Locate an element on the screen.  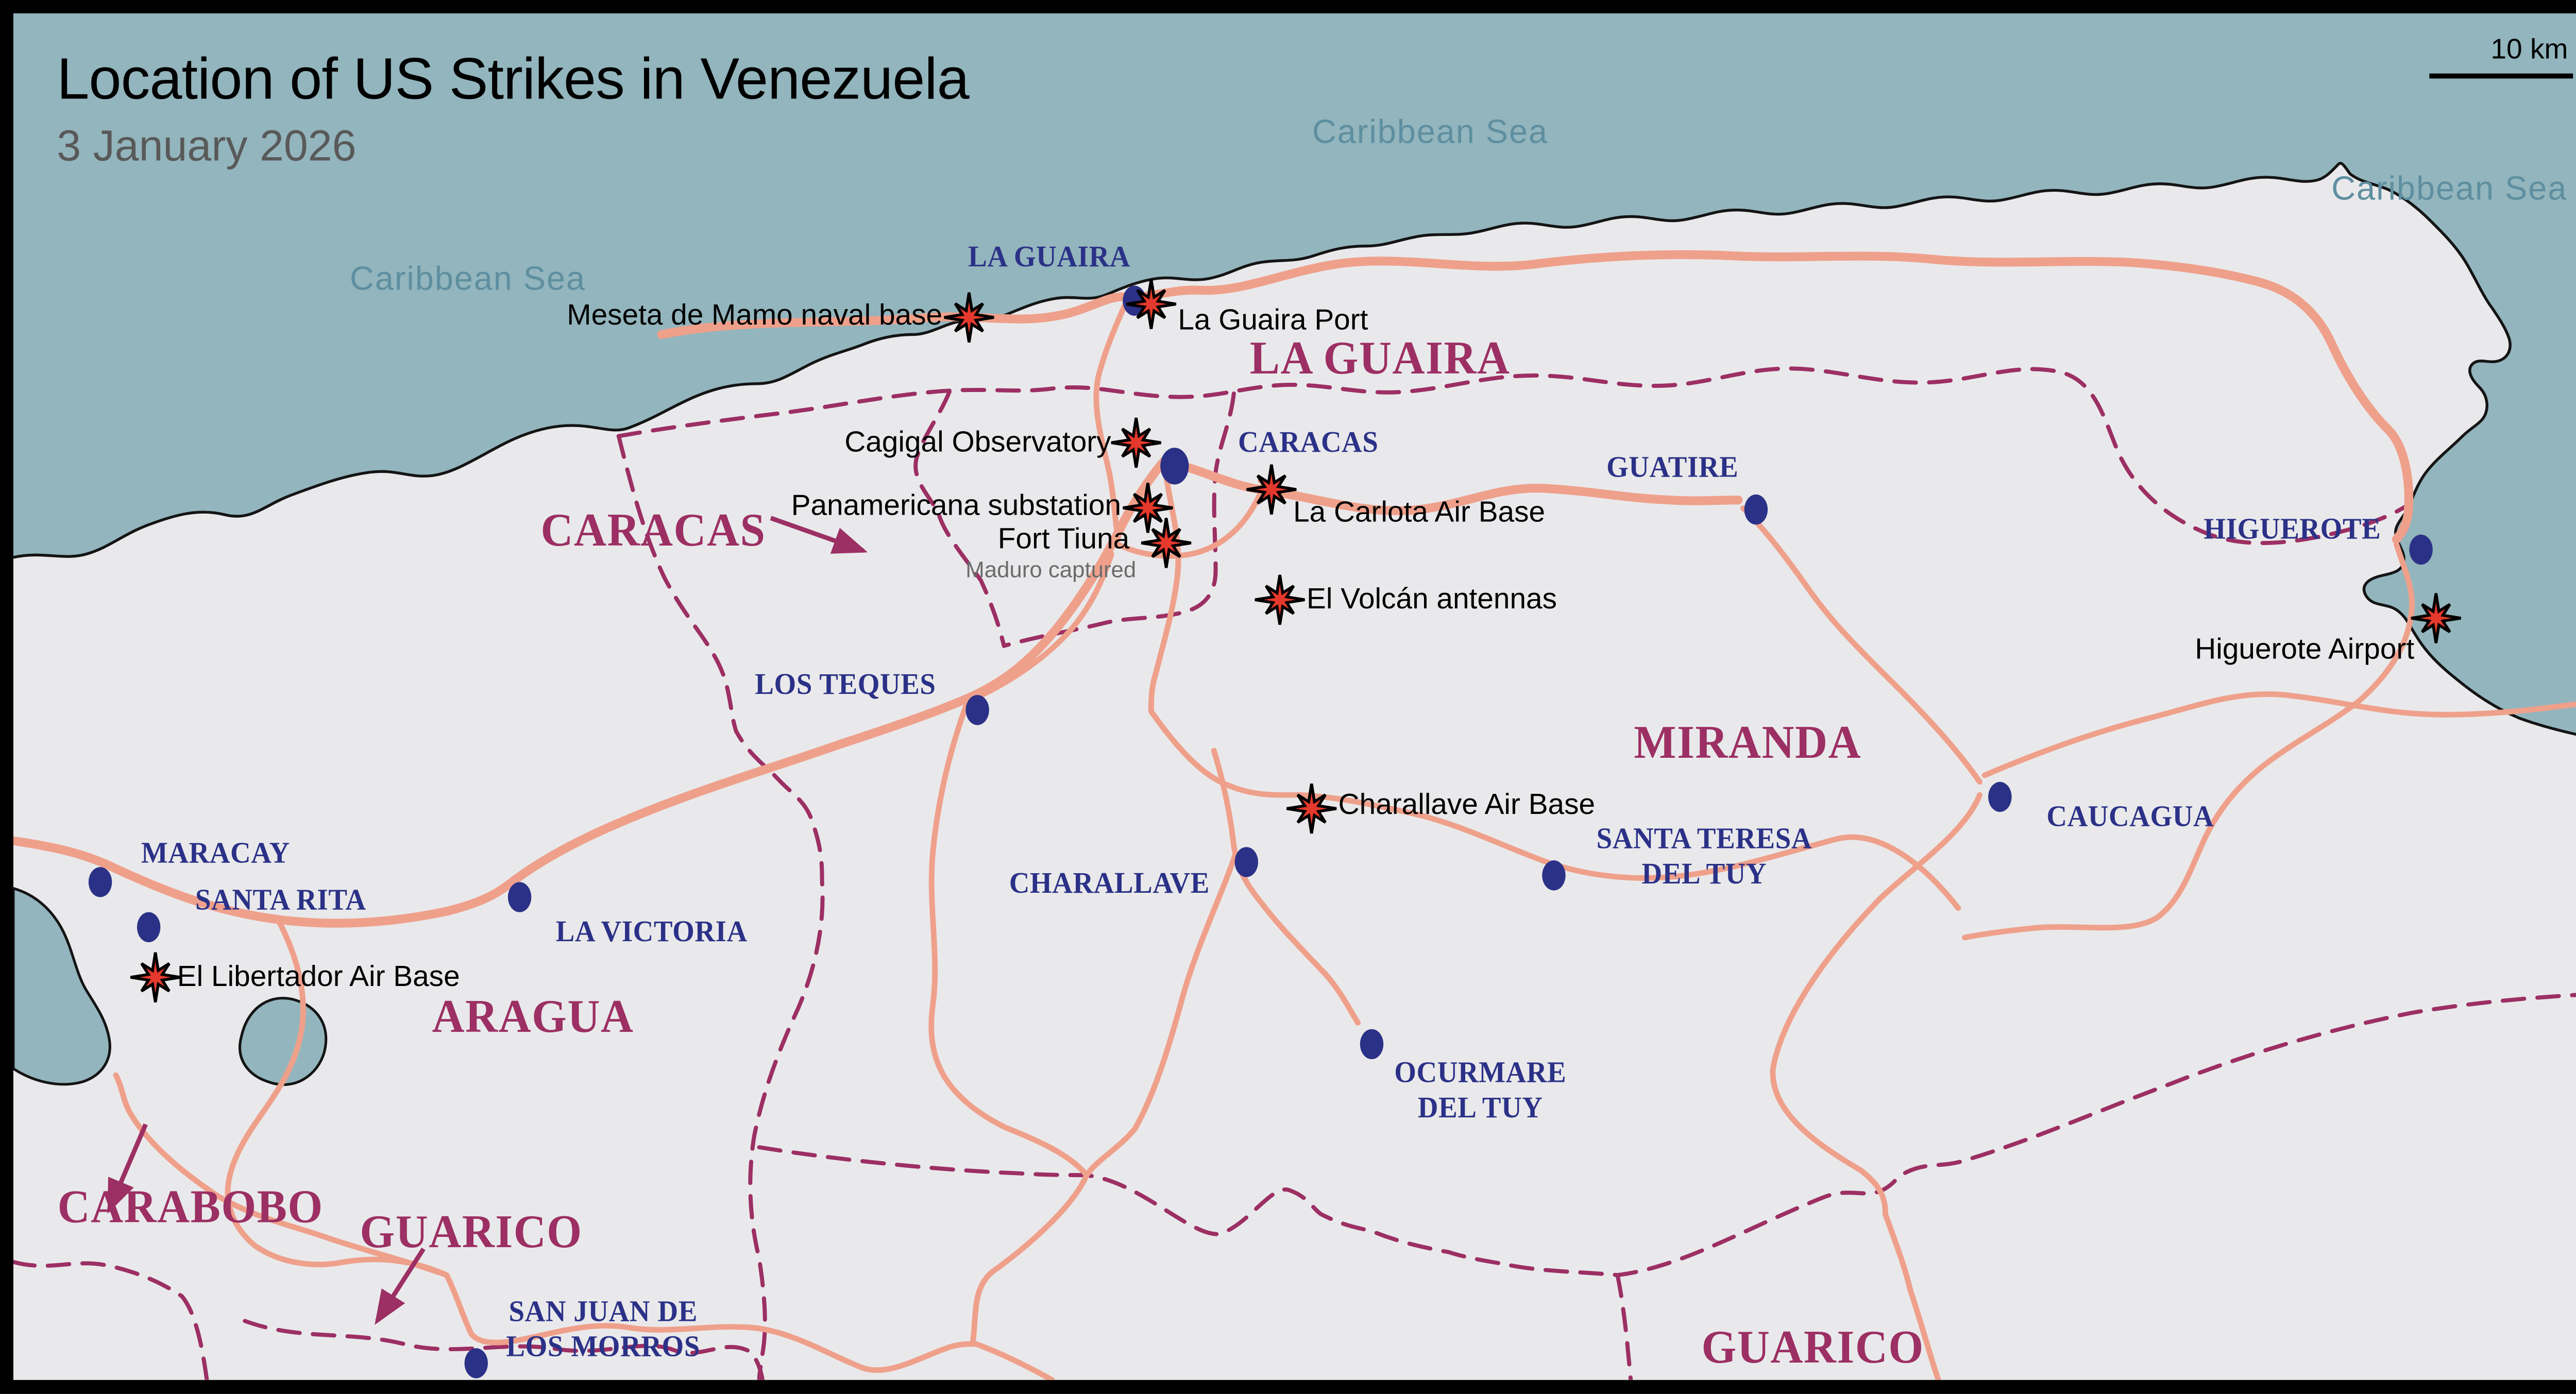
city-dot-santa-teresa-del-tuy is located at coordinates (1554, 875).